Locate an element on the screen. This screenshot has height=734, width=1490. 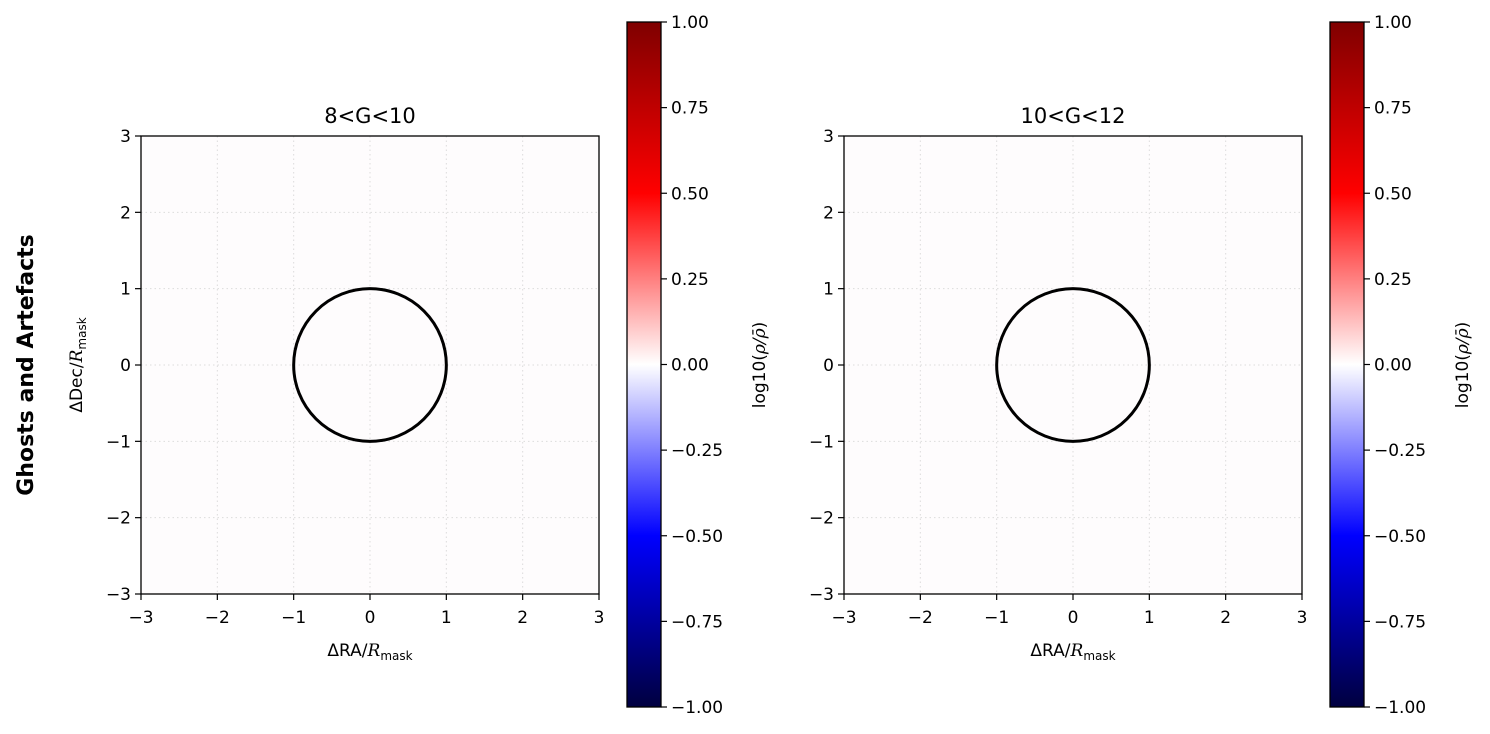
row-label: Ghosts and Artefacts is located at coordinates (26, 365).